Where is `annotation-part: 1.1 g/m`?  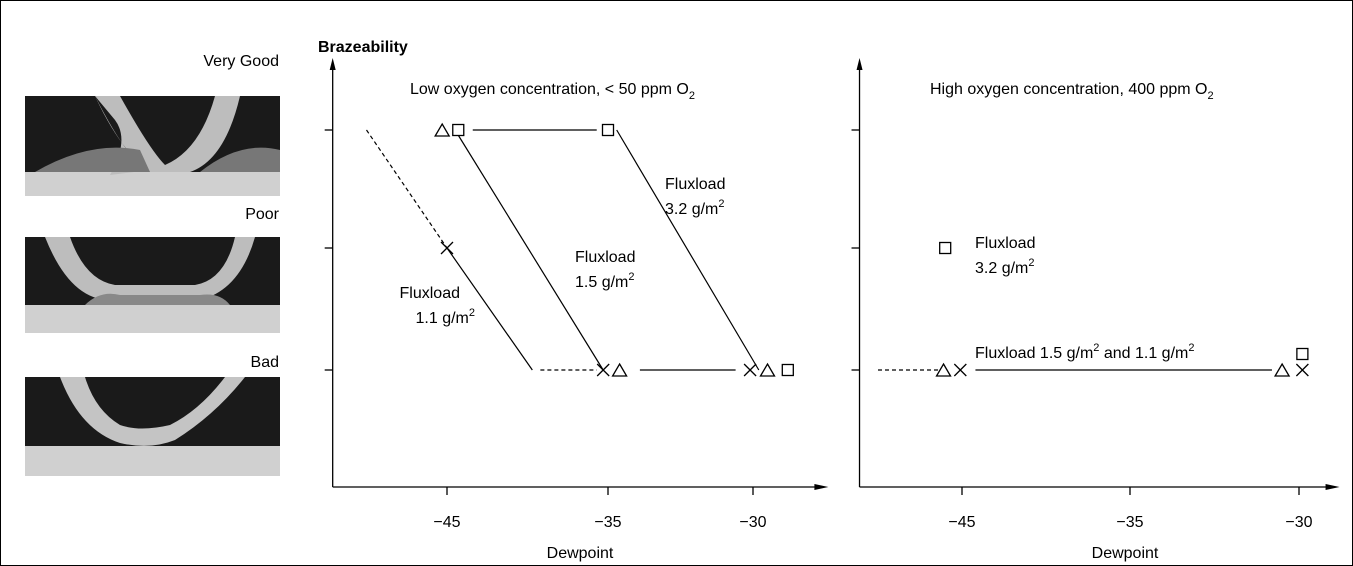
annotation-part: 1.1 g/m is located at coordinates (442, 318).